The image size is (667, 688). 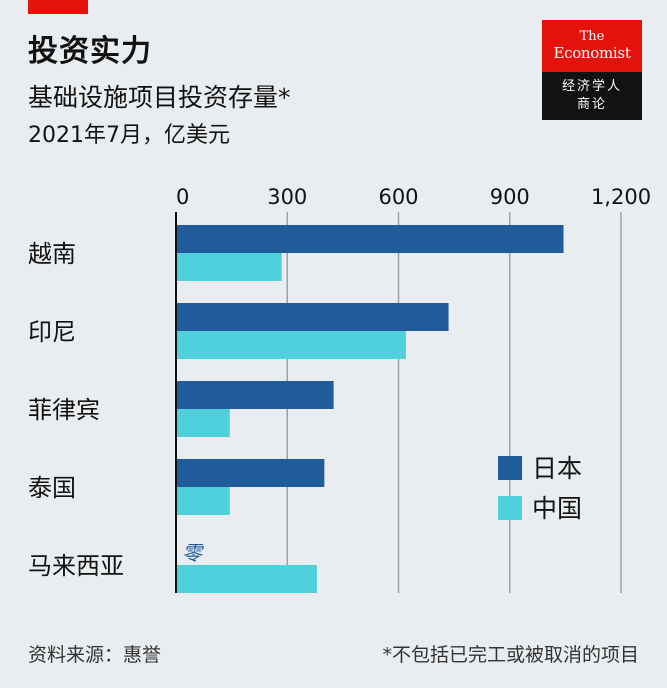 What do you see at coordinates (592, 36) in the screenshot?
I see `logo-the: The` at bounding box center [592, 36].